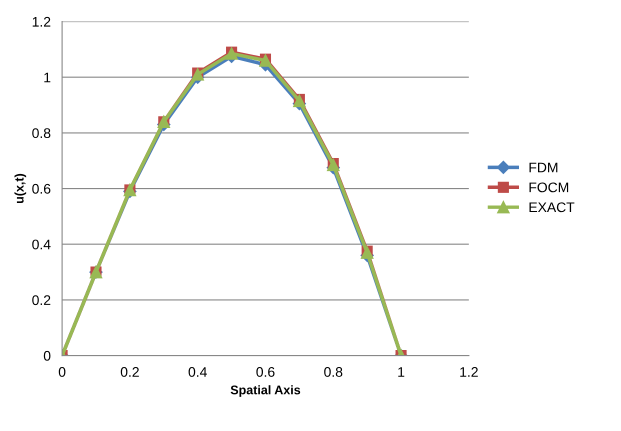 Image resolution: width=621 pixels, height=431 pixels. Describe the element at coordinates (41, 189) in the screenshot. I see `y-tick-label: 0.6` at that location.